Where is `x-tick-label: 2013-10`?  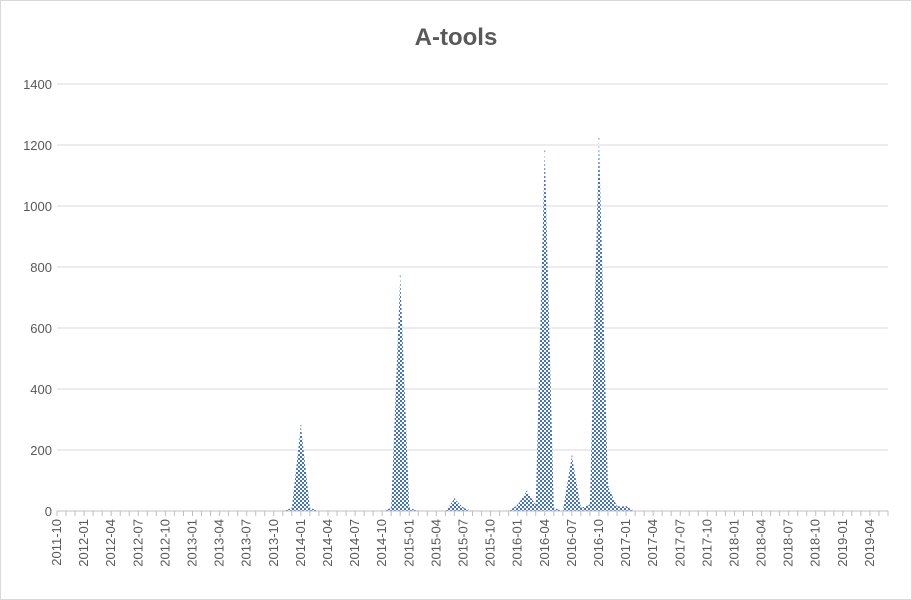 x-tick-label: 2013-10 is located at coordinates (273, 543).